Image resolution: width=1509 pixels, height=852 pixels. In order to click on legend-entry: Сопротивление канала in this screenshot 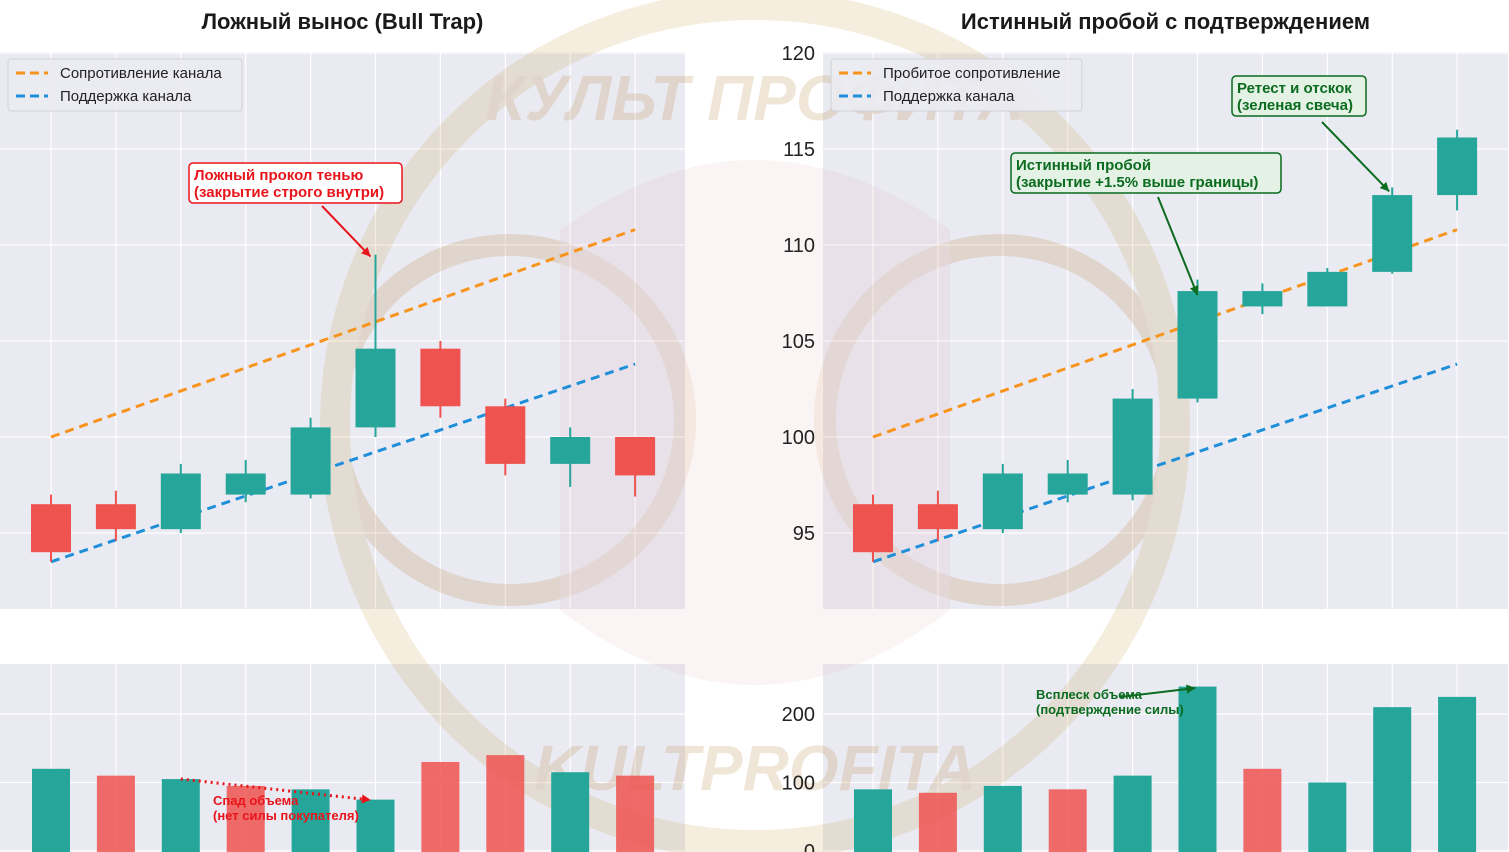, I will do `click(141, 73)`.